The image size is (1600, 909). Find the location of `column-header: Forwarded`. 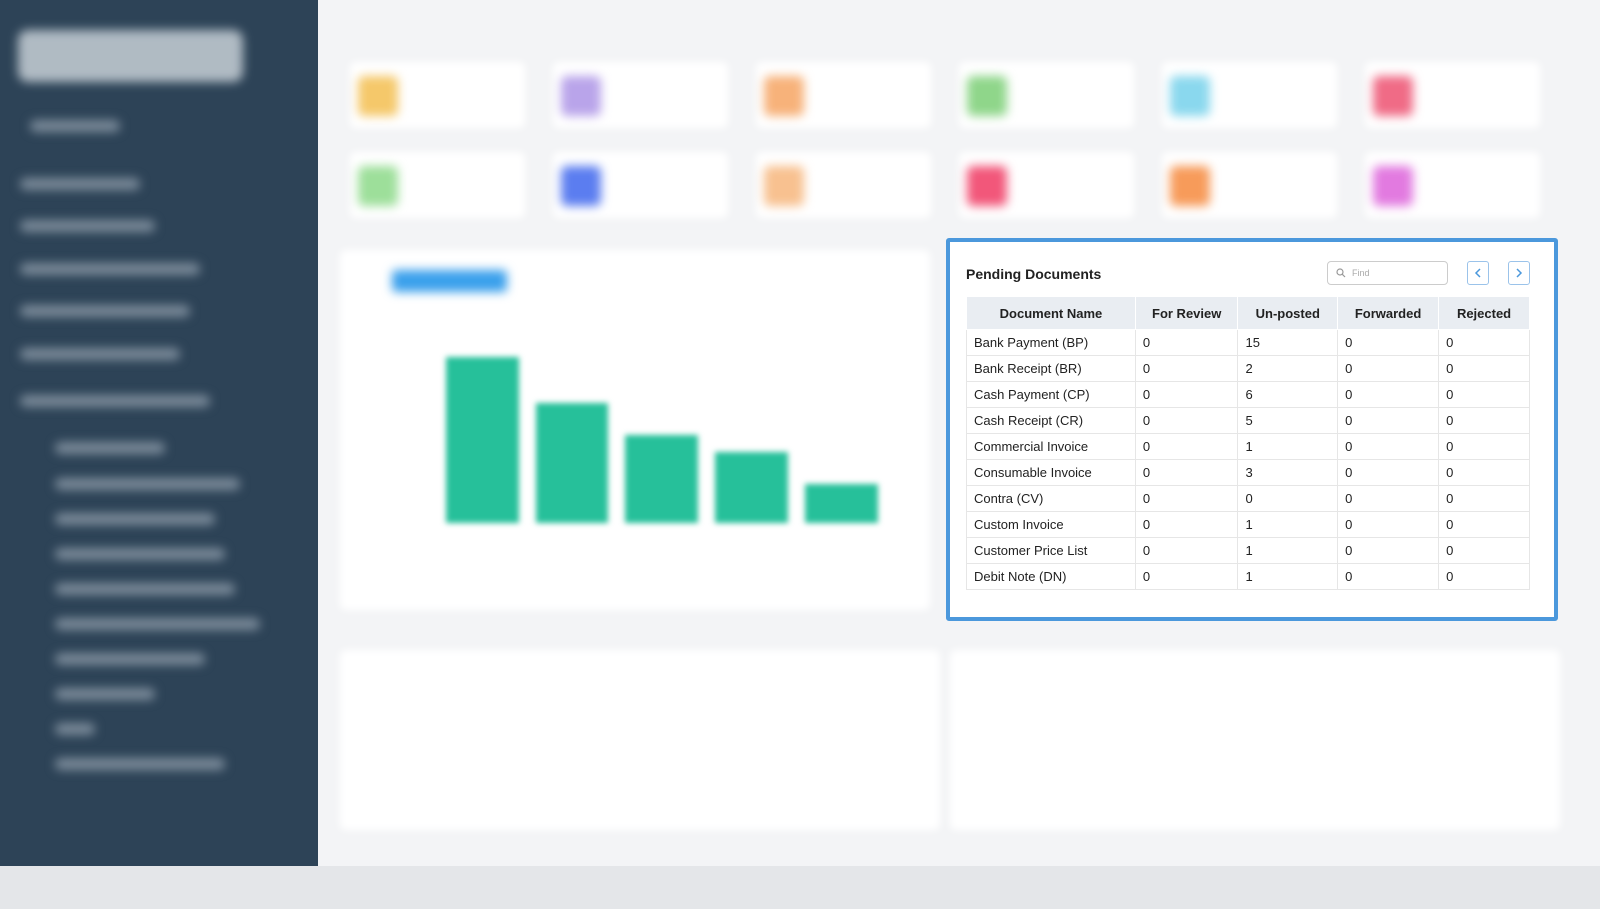

column-header: Forwarded is located at coordinates (1388, 313).